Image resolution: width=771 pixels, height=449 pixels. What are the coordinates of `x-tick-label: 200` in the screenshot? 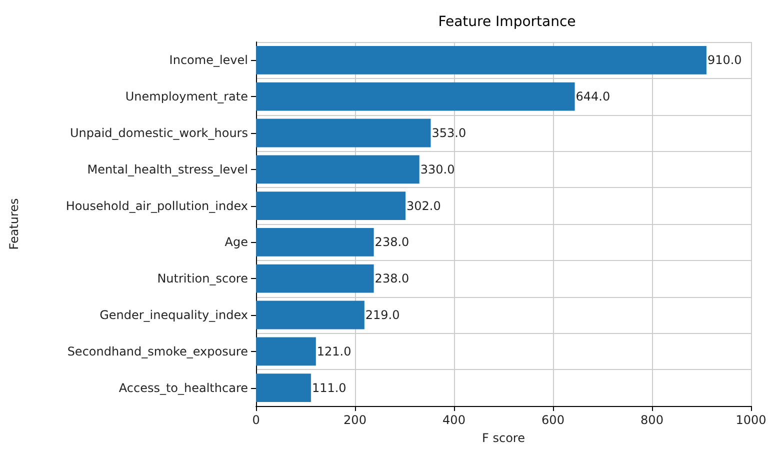 It's located at (355, 420).